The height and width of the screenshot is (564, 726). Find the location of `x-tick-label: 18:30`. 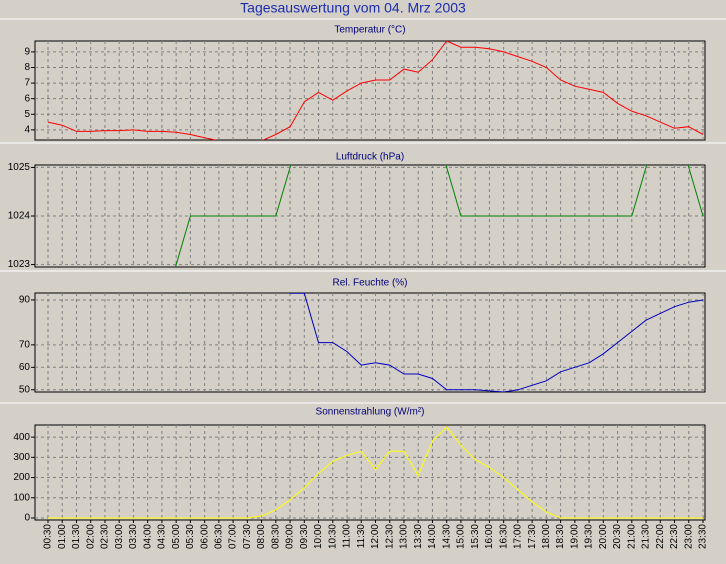

x-tick-label: 18:30 is located at coordinates (560, 536).